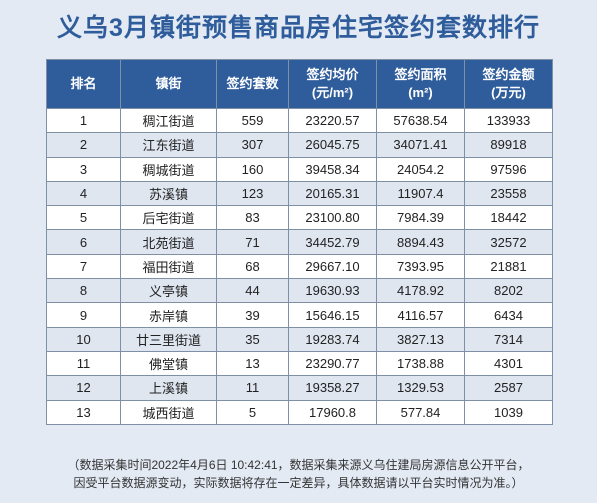 Image resolution: width=597 pixels, height=503 pixels. Describe the element at coordinates (420, 242) in the screenshot. I see `table-cell: 8894.43` at that location.